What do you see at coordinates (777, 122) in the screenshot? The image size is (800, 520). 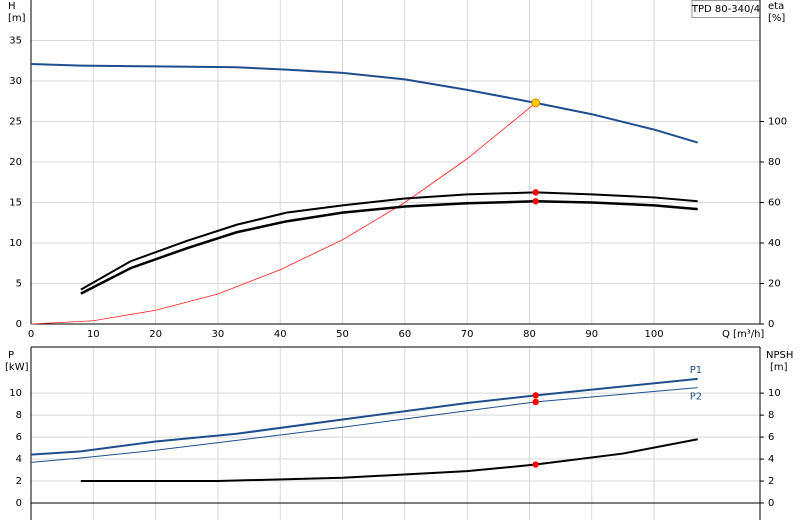 I see `y2-tick-label: 100` at bounding box center [777, 122].